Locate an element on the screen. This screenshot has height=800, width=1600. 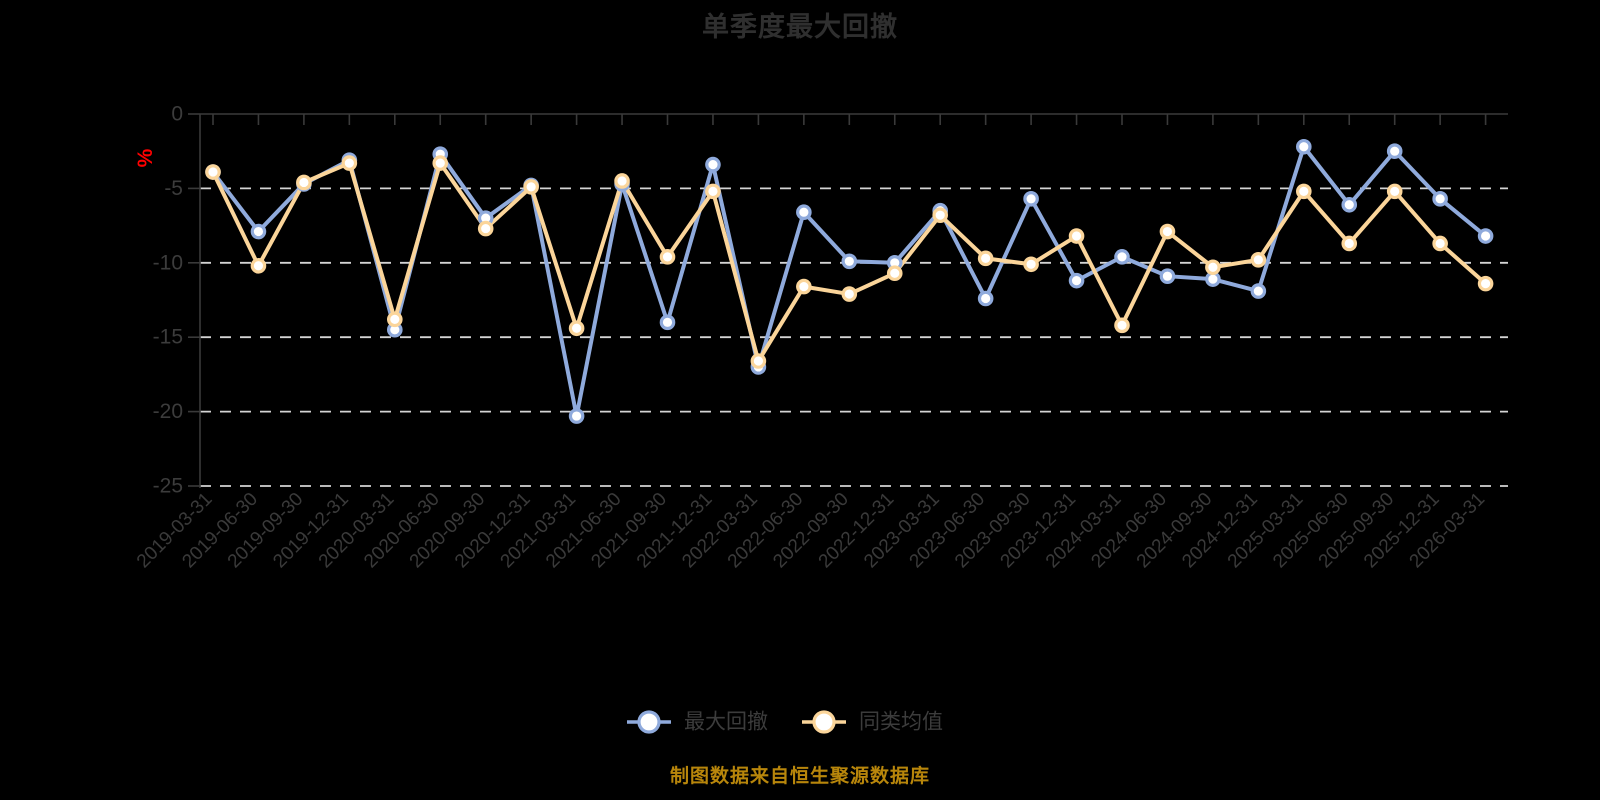
y-axis-unit-text: % is located at coordinates (145, 157).